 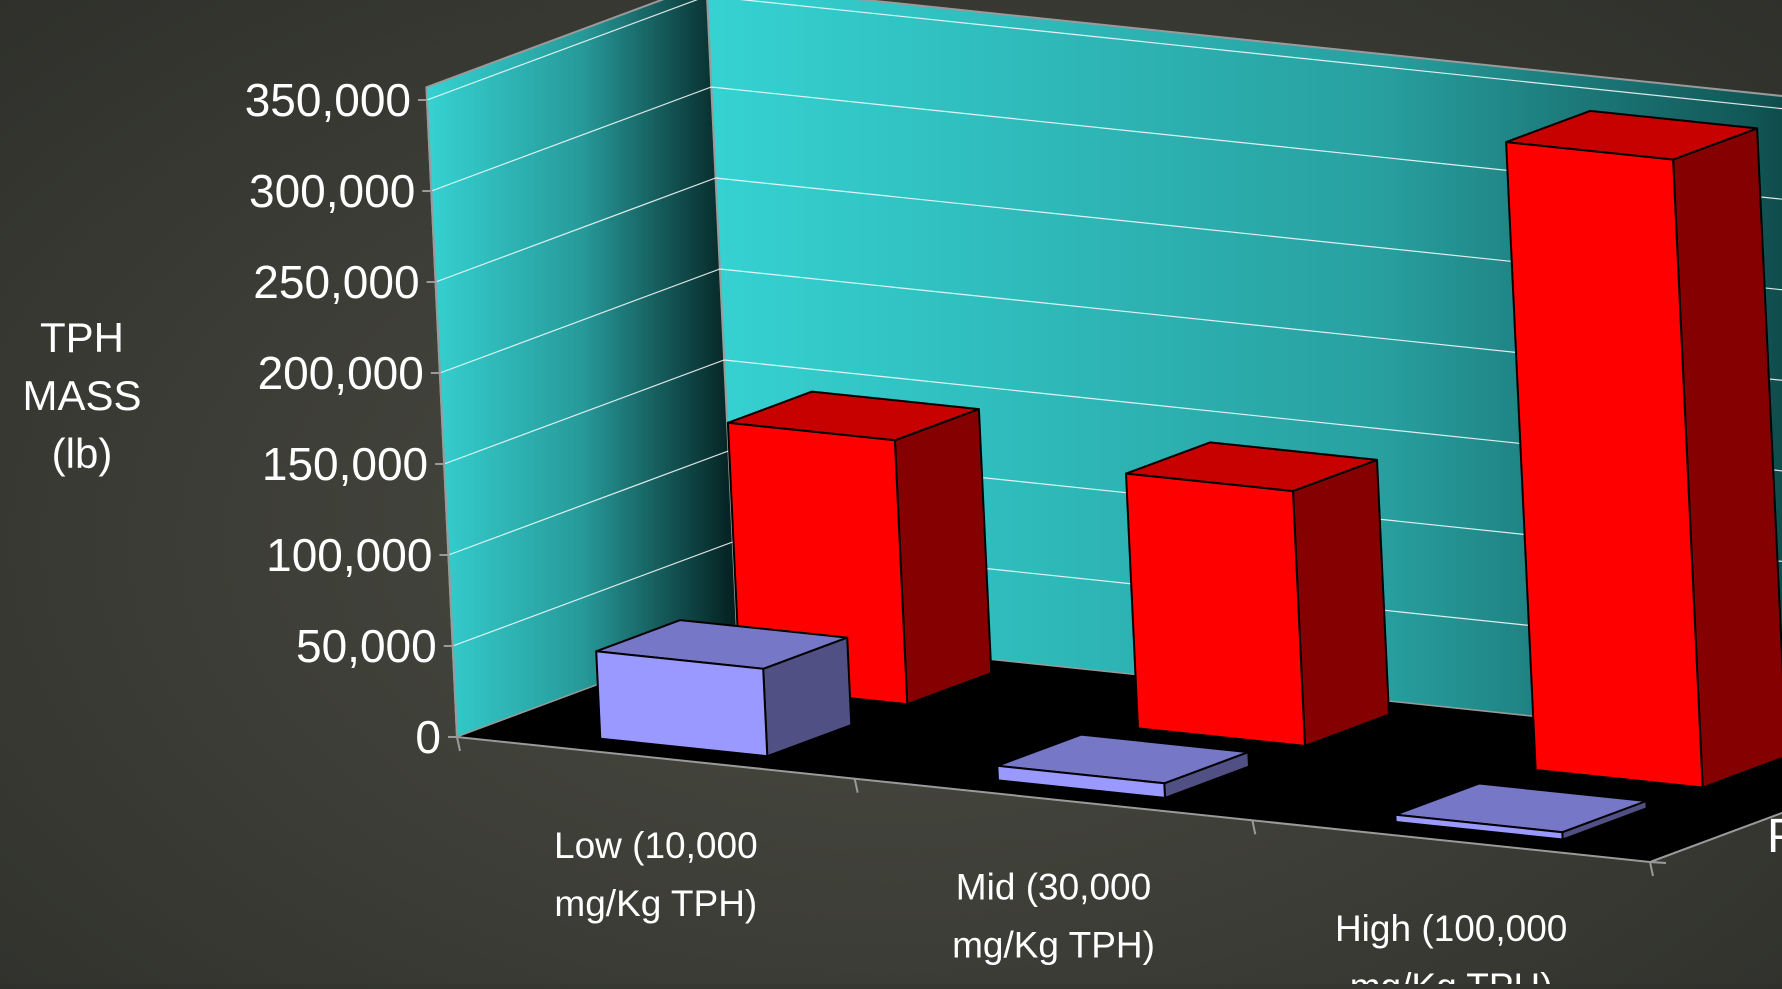 I want to click on y-axis-title-line: MASS, so click(x=81, y=395).